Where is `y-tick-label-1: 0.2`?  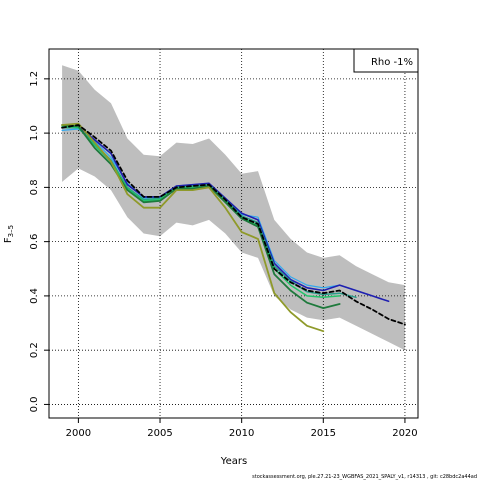 y-tick-label-1: 0.2 is located at coordinates (34, 350).